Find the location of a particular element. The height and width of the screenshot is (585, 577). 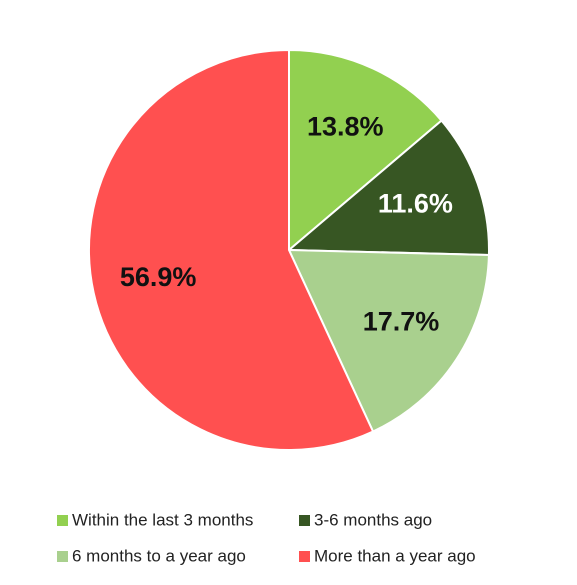

legend-label: More than a year ago is located at coordinates (395, 555).